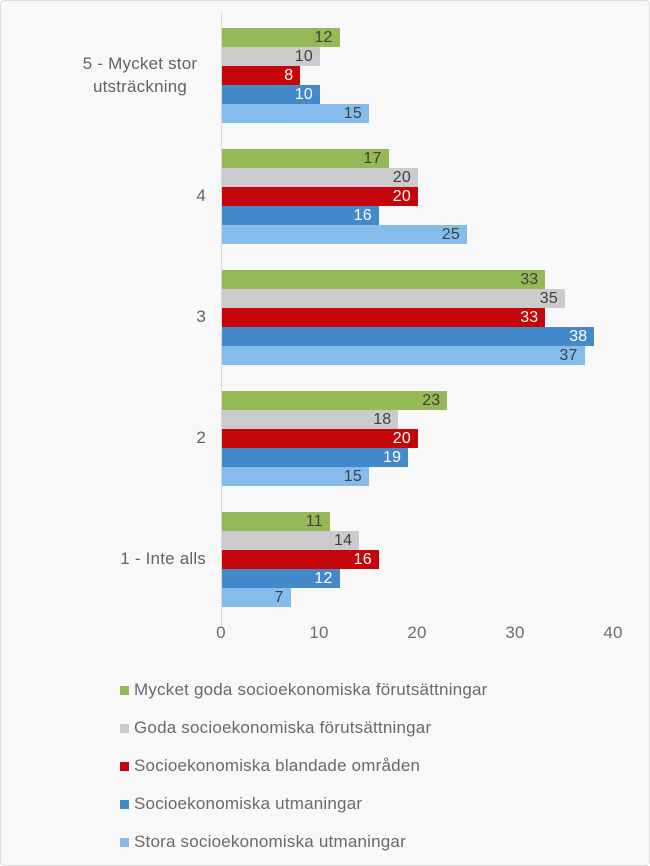 The width and height of the screenshot is (650, 866). I want to click on bar-value-label: 25, so click(450, 234).